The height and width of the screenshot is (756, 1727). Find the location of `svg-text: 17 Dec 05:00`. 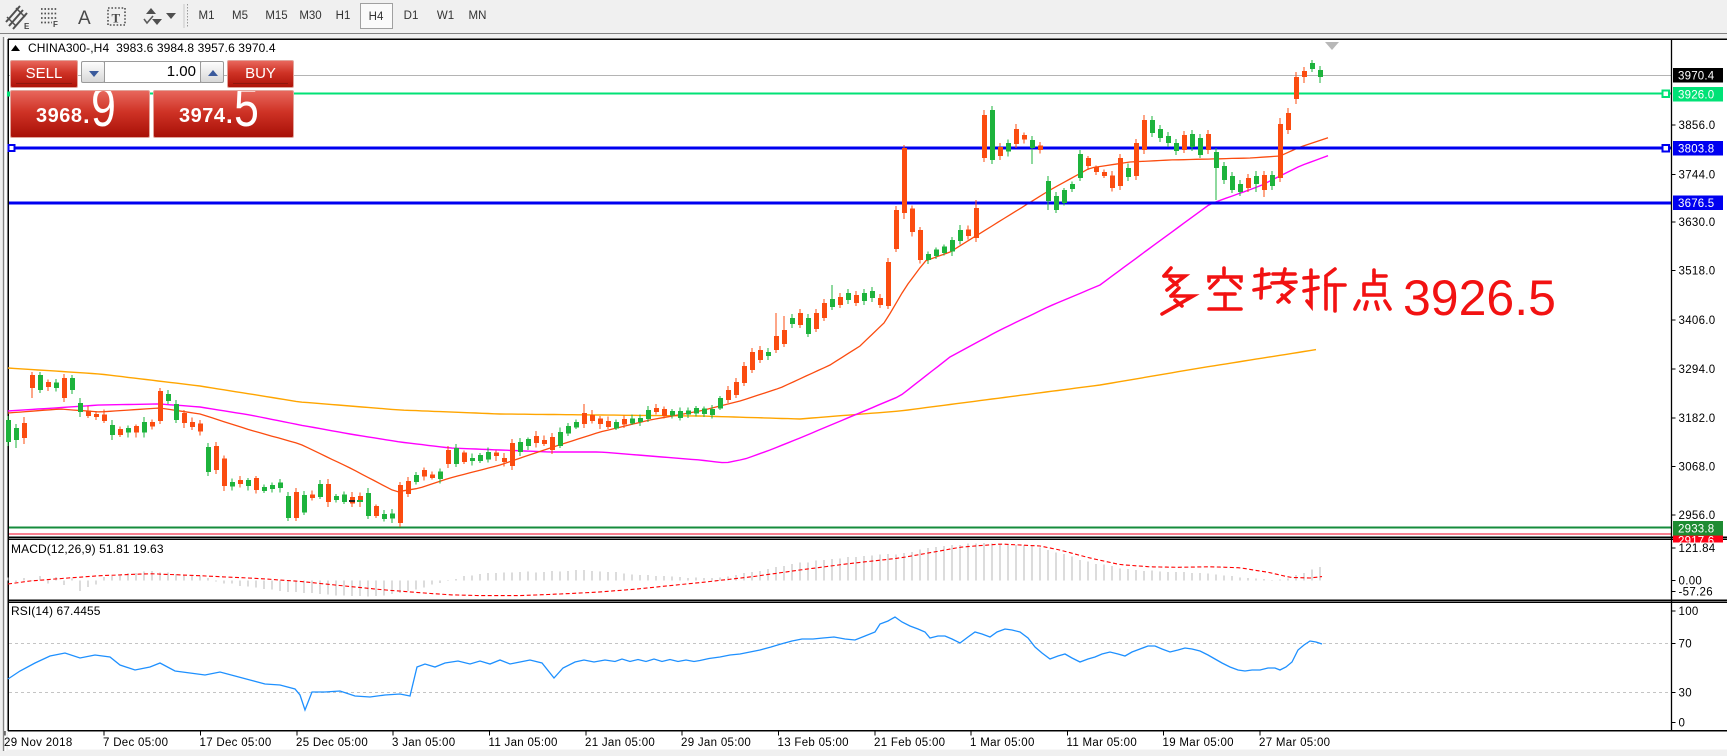

svg-text: 17 Dec 05:00 is located at coordinates (236, 743).